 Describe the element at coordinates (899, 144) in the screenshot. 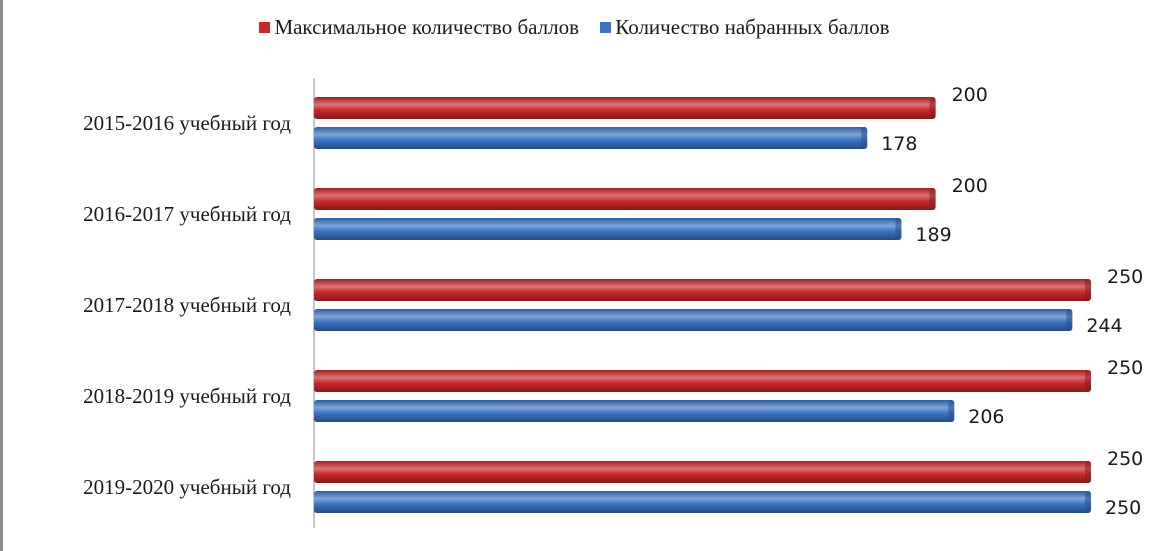

I see `value-label: 178` at that location.